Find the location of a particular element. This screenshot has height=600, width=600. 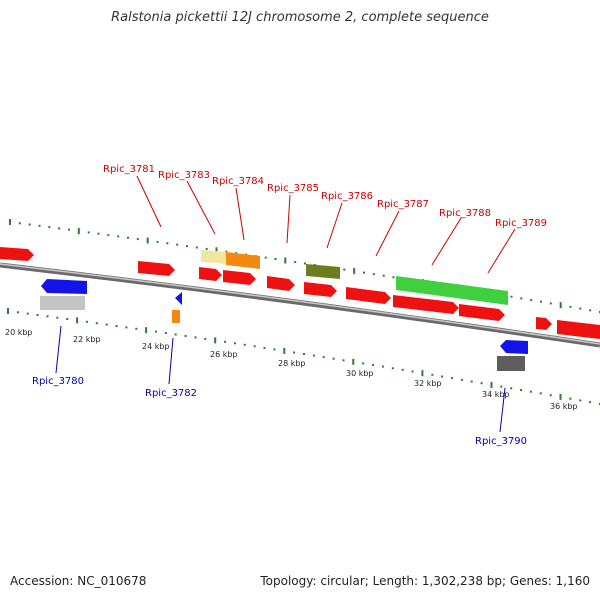

gene-label-rpic-3781: Rpic_3781 is located at coordinates (129, 169).